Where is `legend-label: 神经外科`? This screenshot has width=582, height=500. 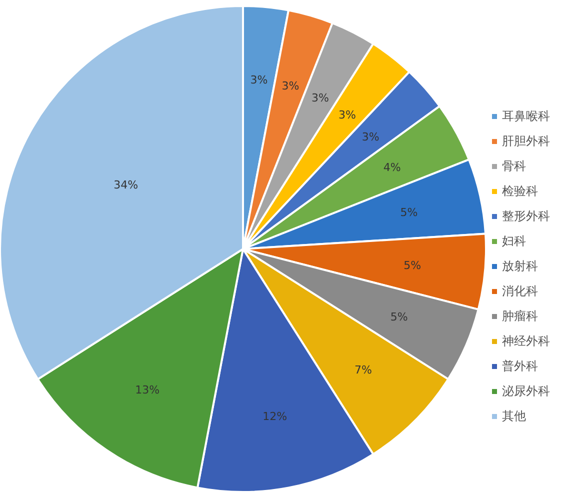 legend-label: 神经外科 is located at coordinates (526, 341).